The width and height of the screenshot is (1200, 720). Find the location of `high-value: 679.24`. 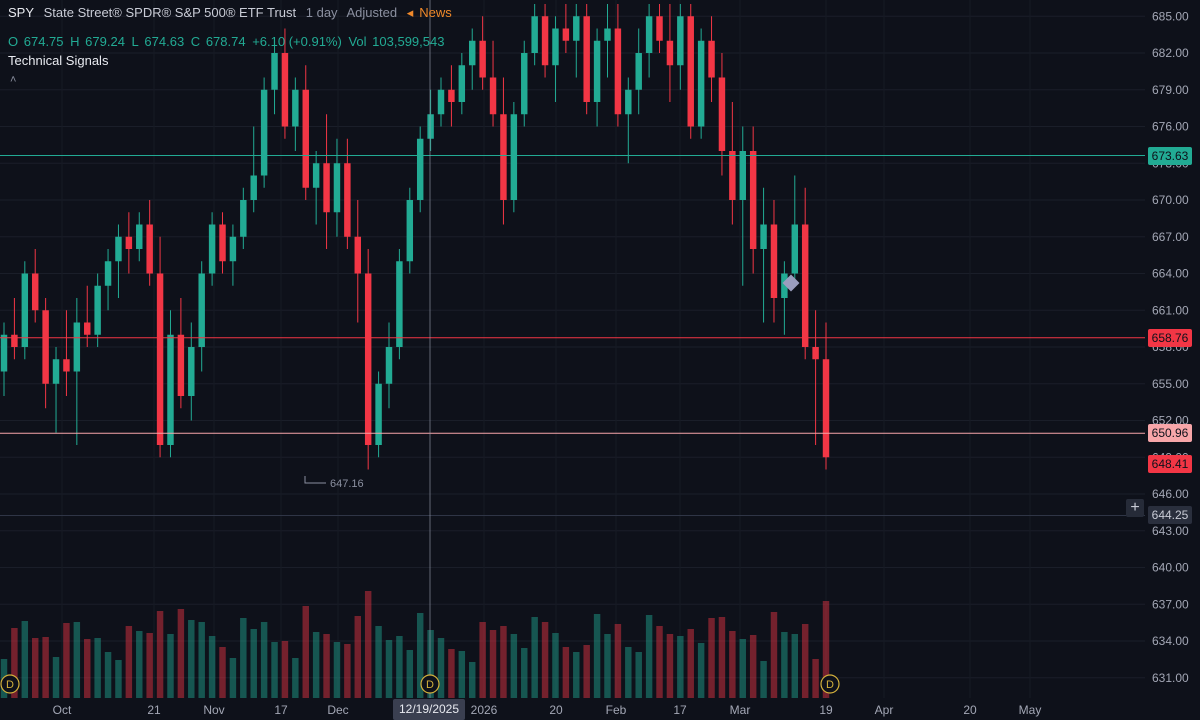

high-value: 679.24 is located at coordinates (105, 41).